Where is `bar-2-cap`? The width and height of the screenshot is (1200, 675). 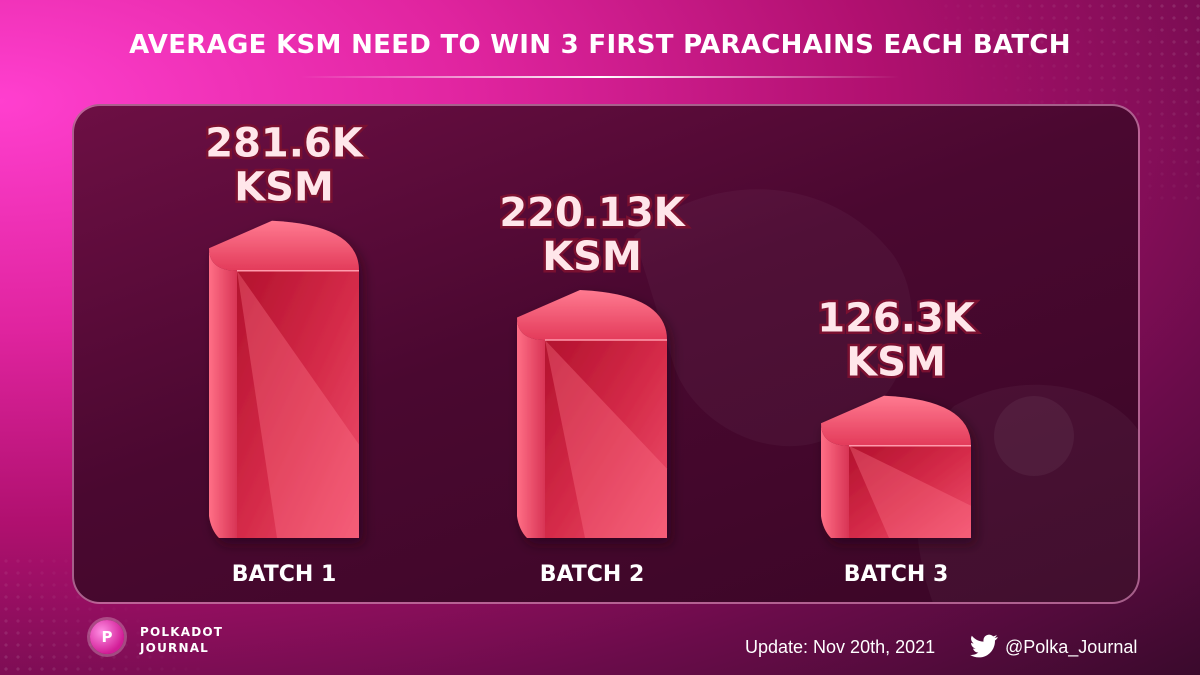
bar-2-cap is located at coordinates (592, 314).